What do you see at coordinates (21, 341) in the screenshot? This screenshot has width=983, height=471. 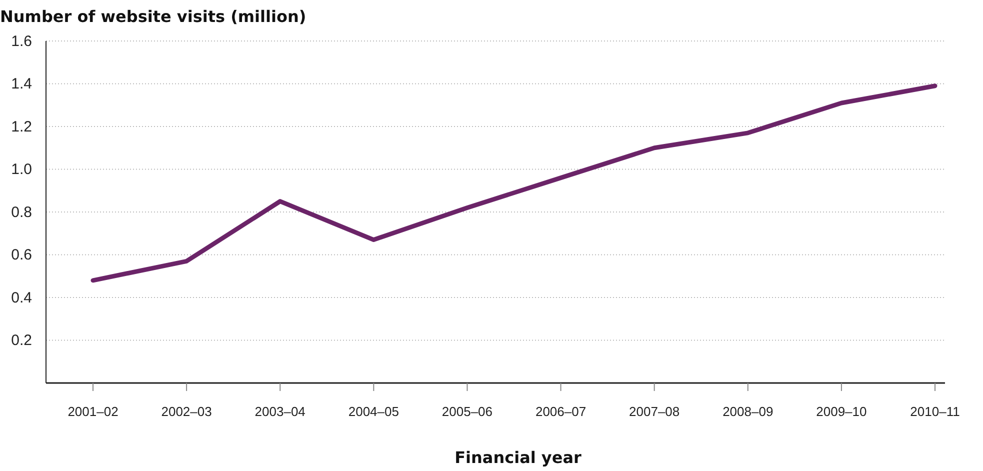 I see `y-tick-label: 0.2` at bounding box center [21, 341].